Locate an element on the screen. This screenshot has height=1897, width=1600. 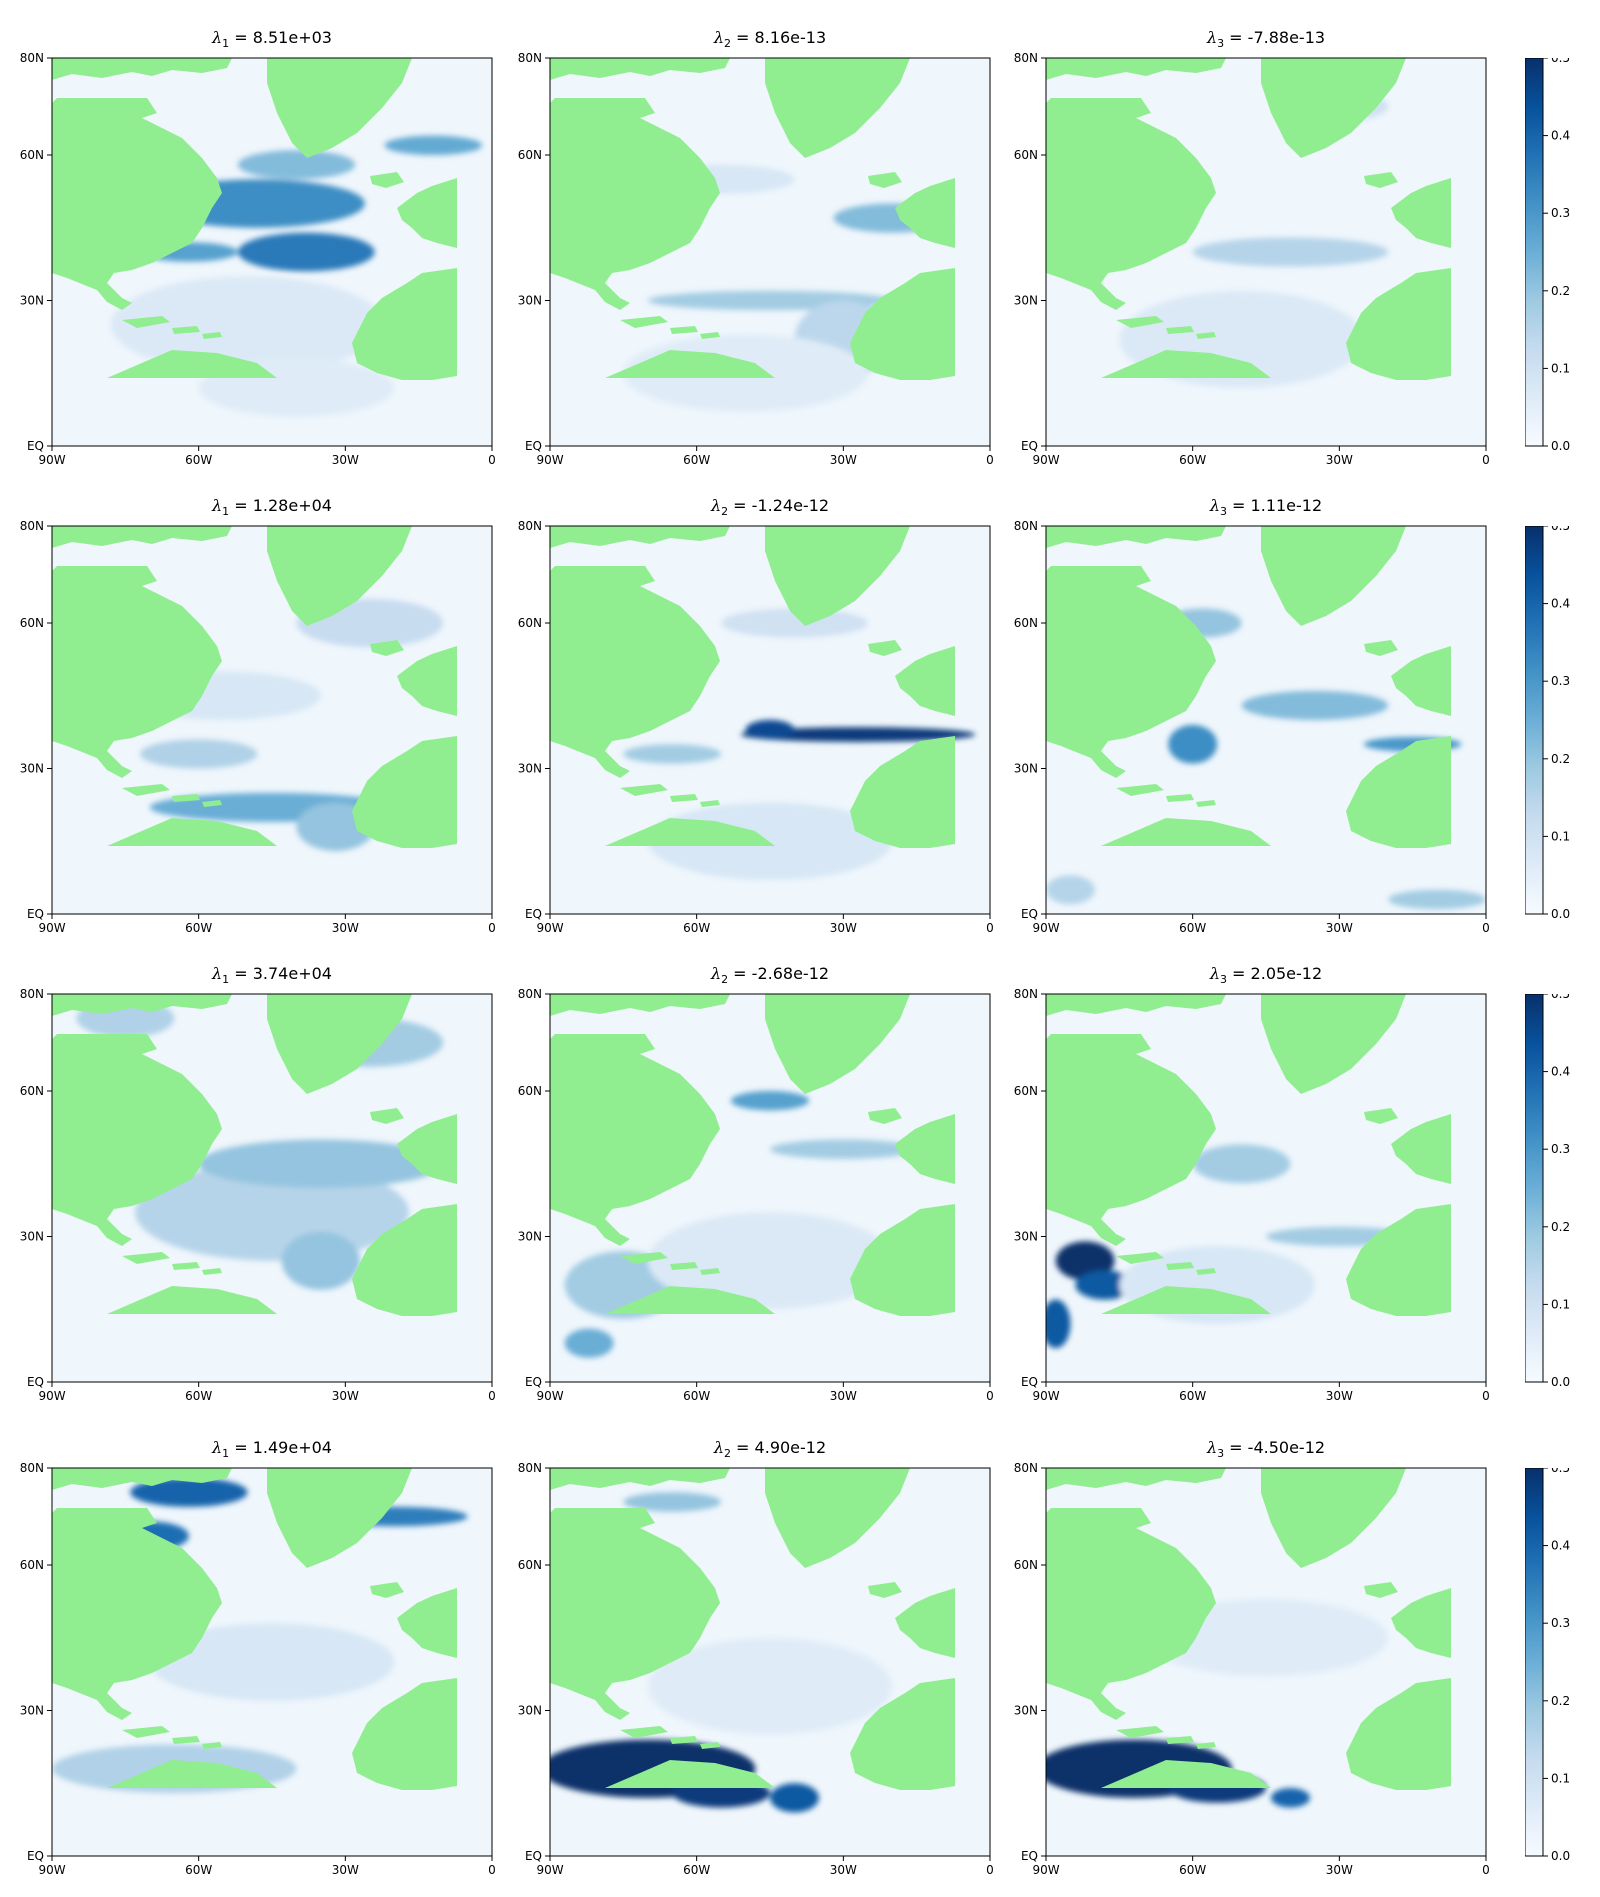
panel-title: λ3 = -4.50e-12 is located at coordinates (1266, 1449).